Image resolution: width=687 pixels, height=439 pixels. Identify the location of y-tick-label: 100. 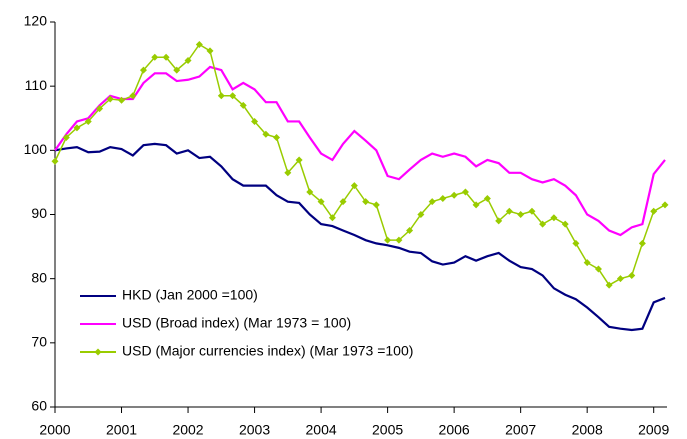
(36, 149).